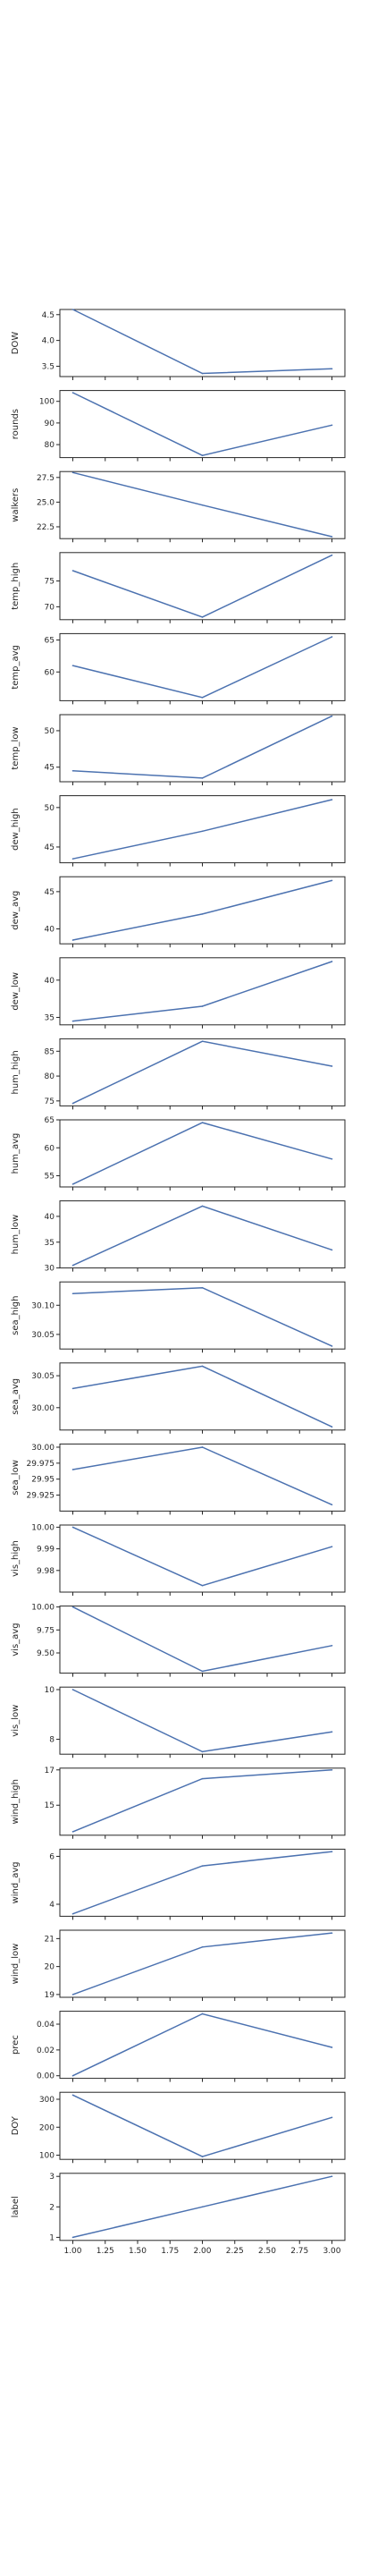 This screenshot has height=2576, width=386. What do you see at coordinates (16, 747) in the screenshot?
I see `y-axis-label: temp_low` at bounding box center [16, 747].